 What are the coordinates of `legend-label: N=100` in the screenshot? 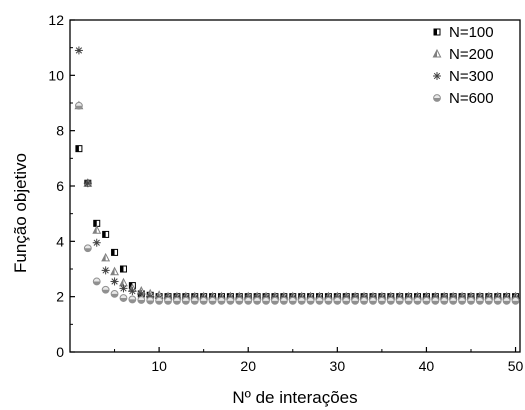 It's located at (471, 32).